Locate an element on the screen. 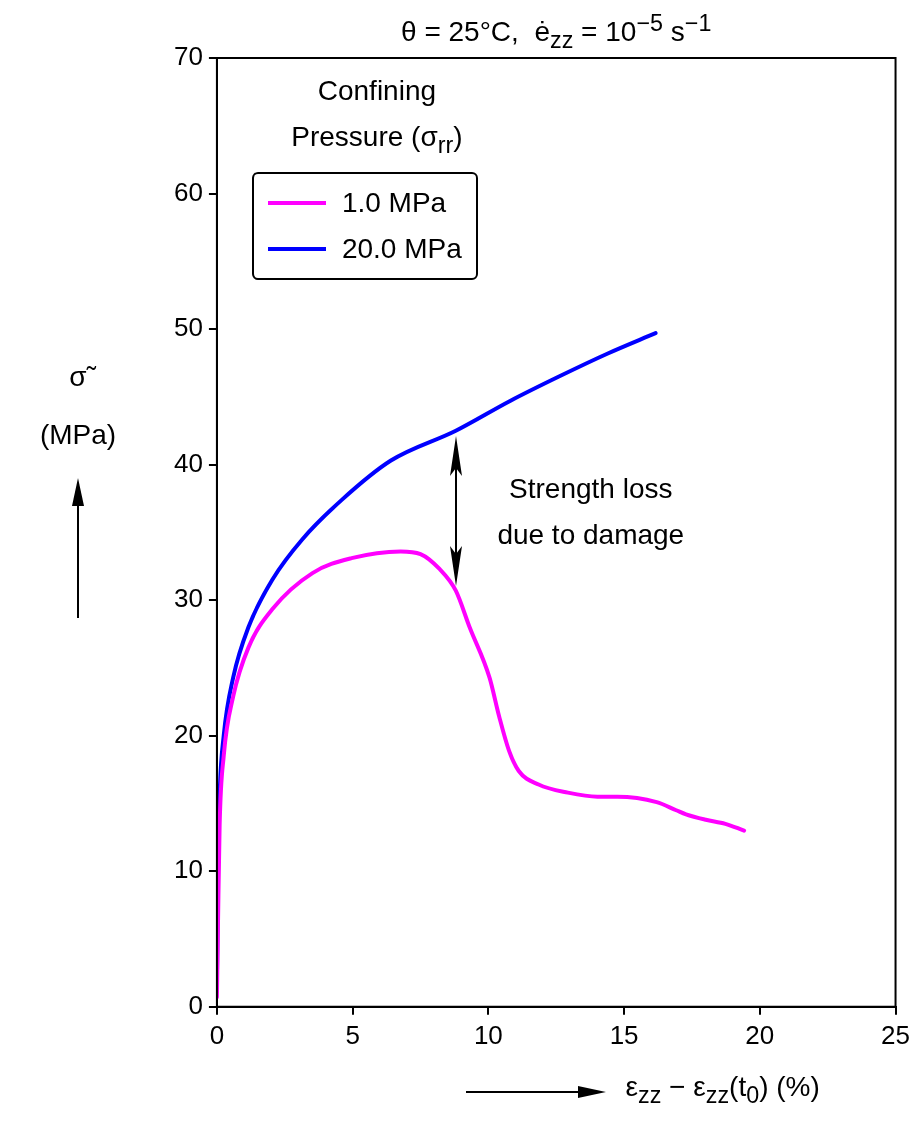 The width and height of the screenshot is (924, 1144). chart-title: θ = 25°C, ė$_{zz}$ = 10$^{−5}$ s$^{−1}$ is located at coordinates (556, 32).